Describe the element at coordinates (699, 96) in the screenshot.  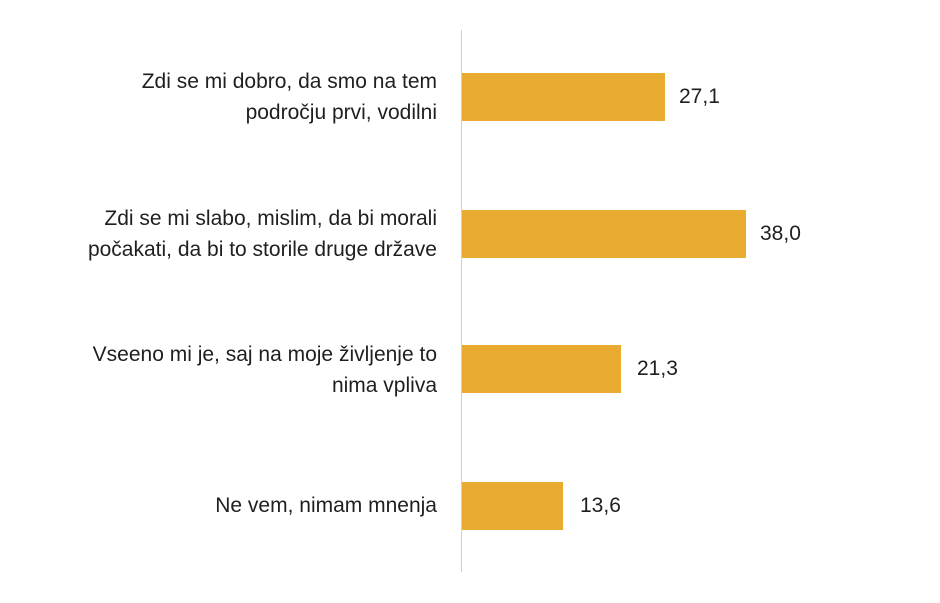
I see `value-label: 27,1` at that location.